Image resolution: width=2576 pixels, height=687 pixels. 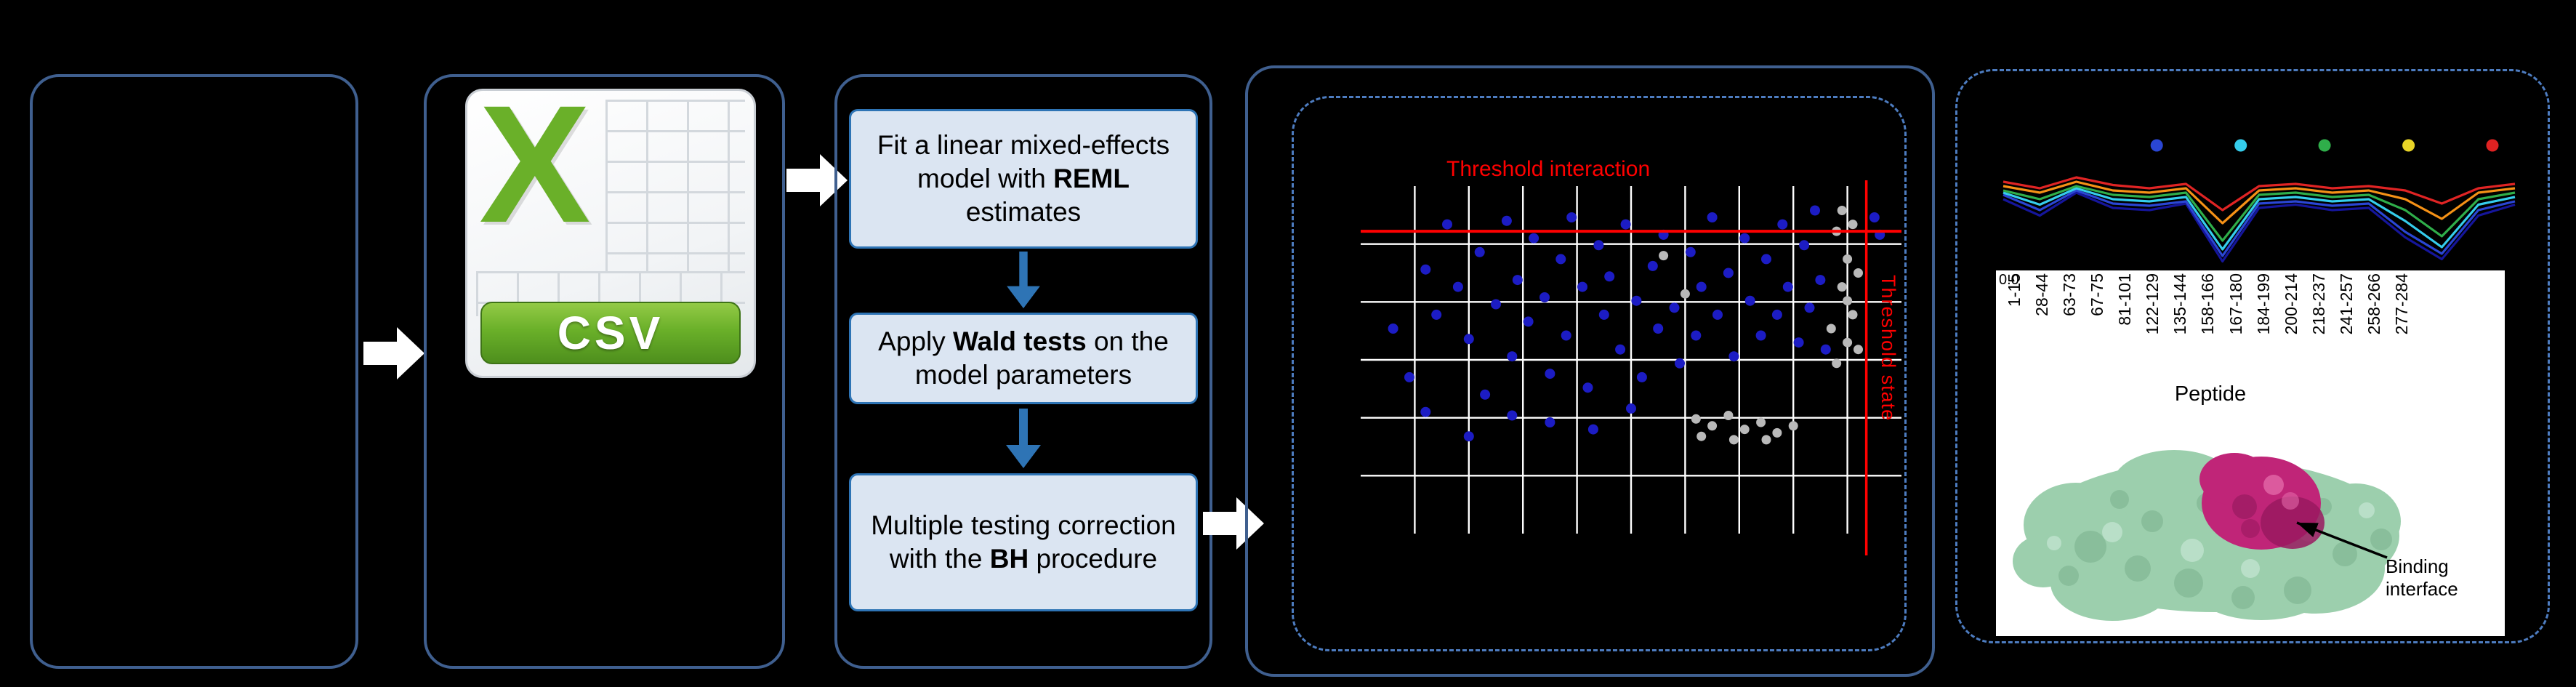 I want to click on peptide-tick-label: 81-101, so click(x=2125, y=299).